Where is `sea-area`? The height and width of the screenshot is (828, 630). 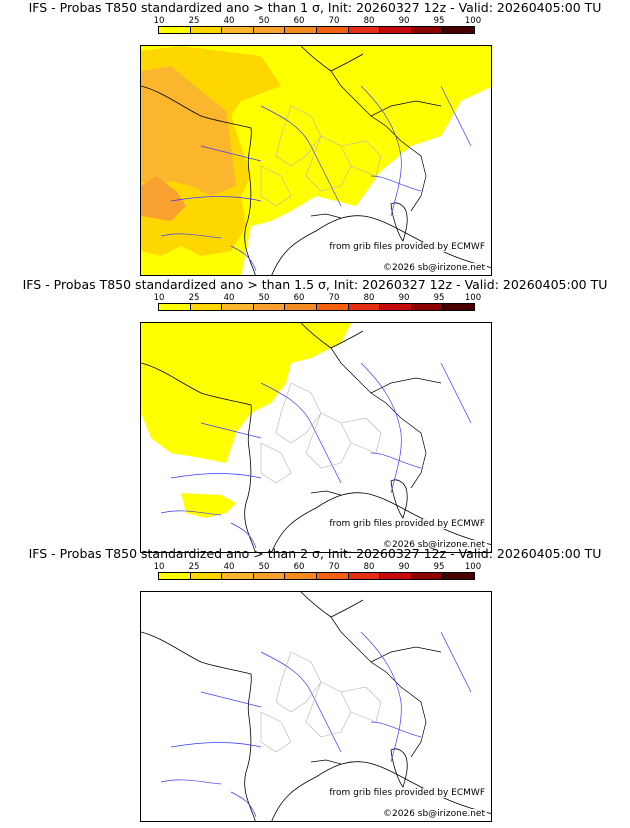 sea-area is located at coordinates (378, 240).